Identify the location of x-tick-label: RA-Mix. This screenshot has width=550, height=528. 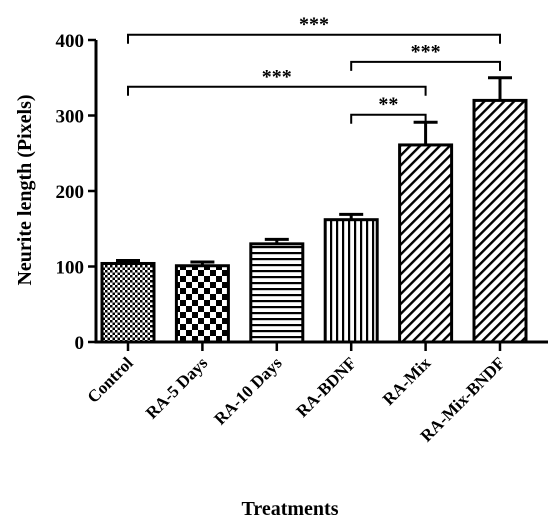
(407, 381).